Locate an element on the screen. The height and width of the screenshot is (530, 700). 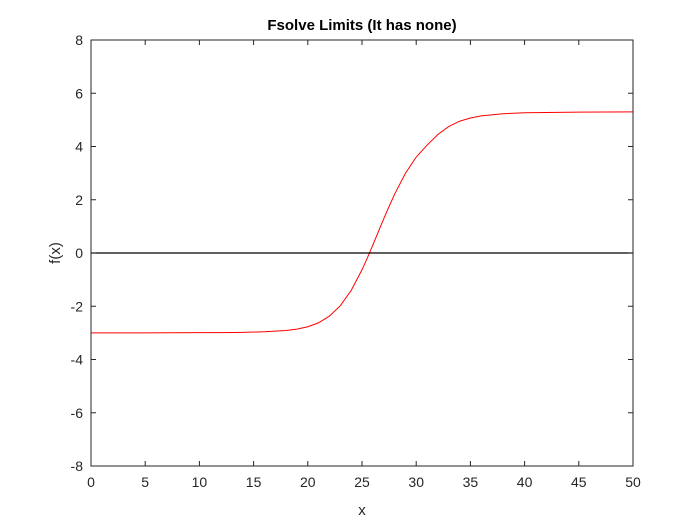
x-axis-label: x is located at coordinates (362, 510).